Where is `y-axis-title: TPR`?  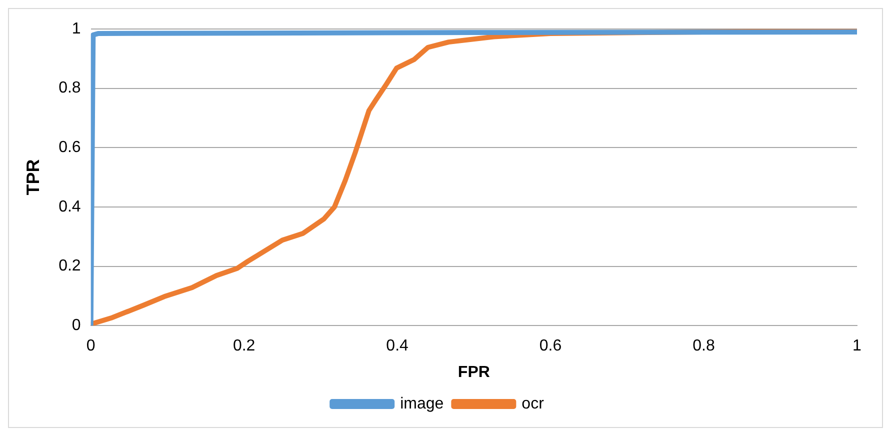
y-axis-title: TPR is located at coordinates (32, 177).